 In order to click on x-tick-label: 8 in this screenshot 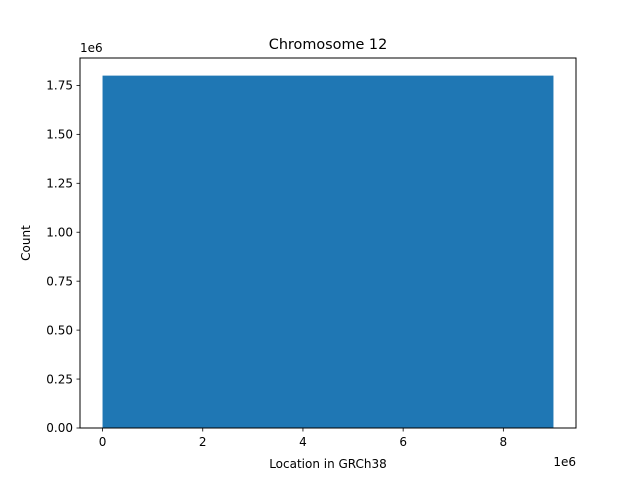, I will do `click(504, 442)`.